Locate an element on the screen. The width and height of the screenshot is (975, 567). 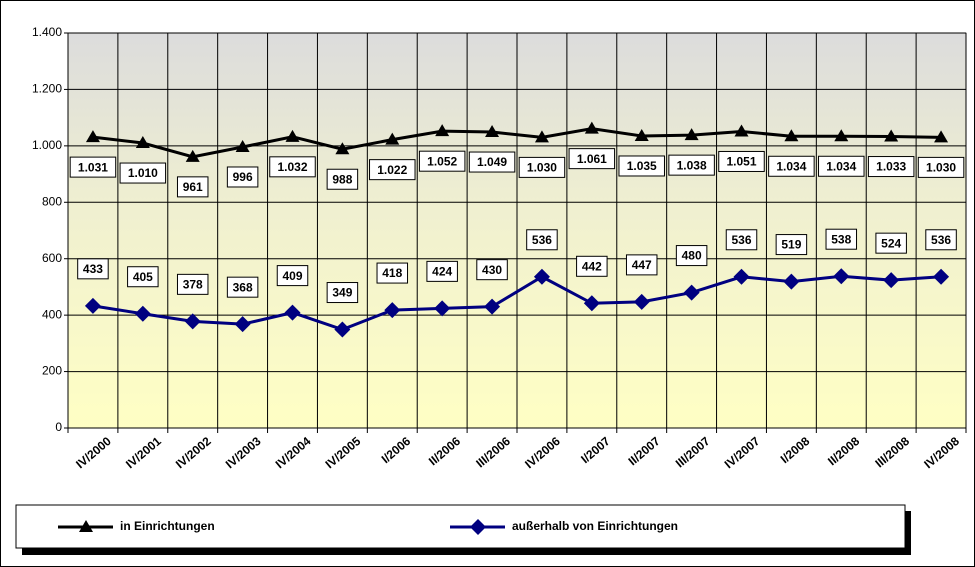
data-label: 996 is located at coordinates (243, 177).